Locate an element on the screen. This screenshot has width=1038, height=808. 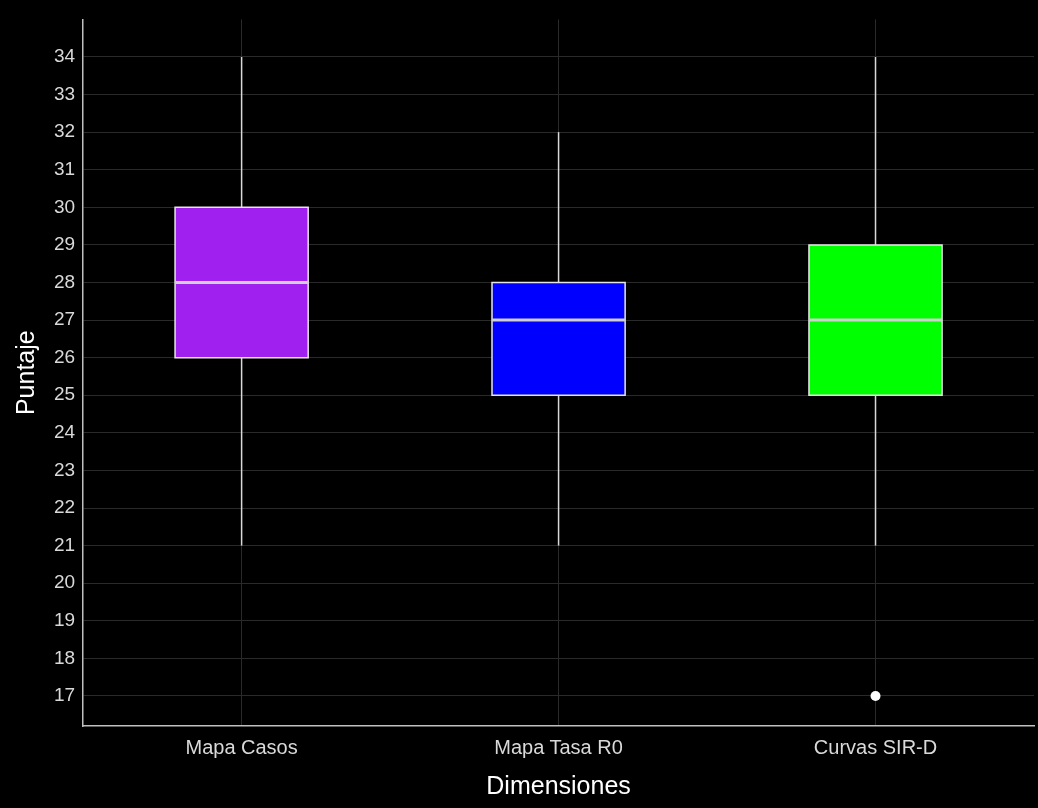
y-tick-label: 18 is located at coordinates (64, 657).